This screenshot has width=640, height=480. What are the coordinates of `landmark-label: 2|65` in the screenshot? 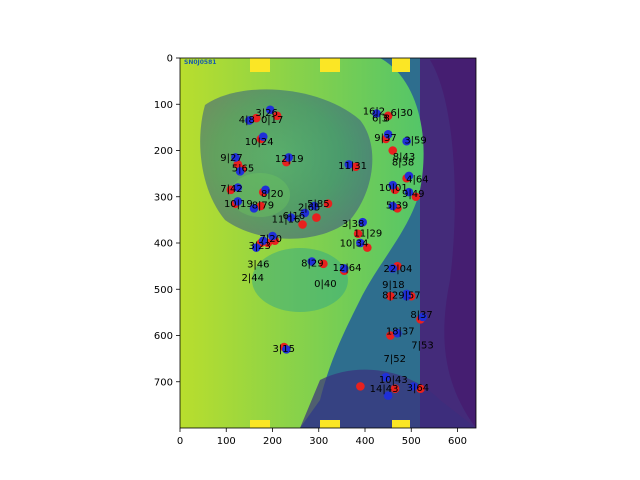 It's located at (309, 207).